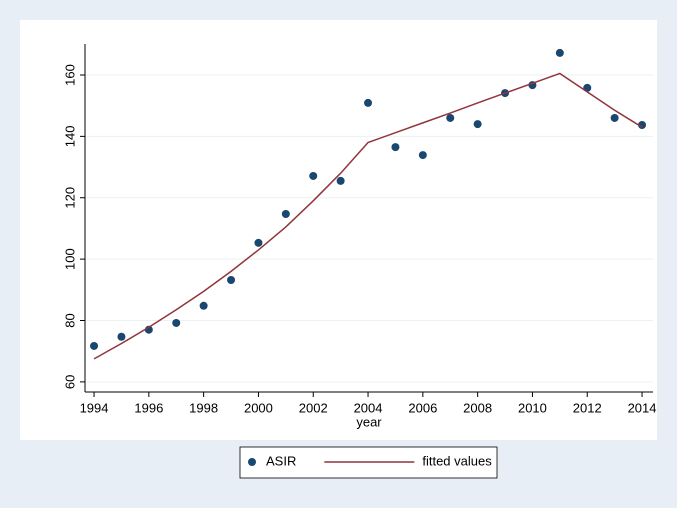 Image resolution: width=677 pixels, height=508 pixels. I want to click on y-tick-label: 160, so click(69, 75).